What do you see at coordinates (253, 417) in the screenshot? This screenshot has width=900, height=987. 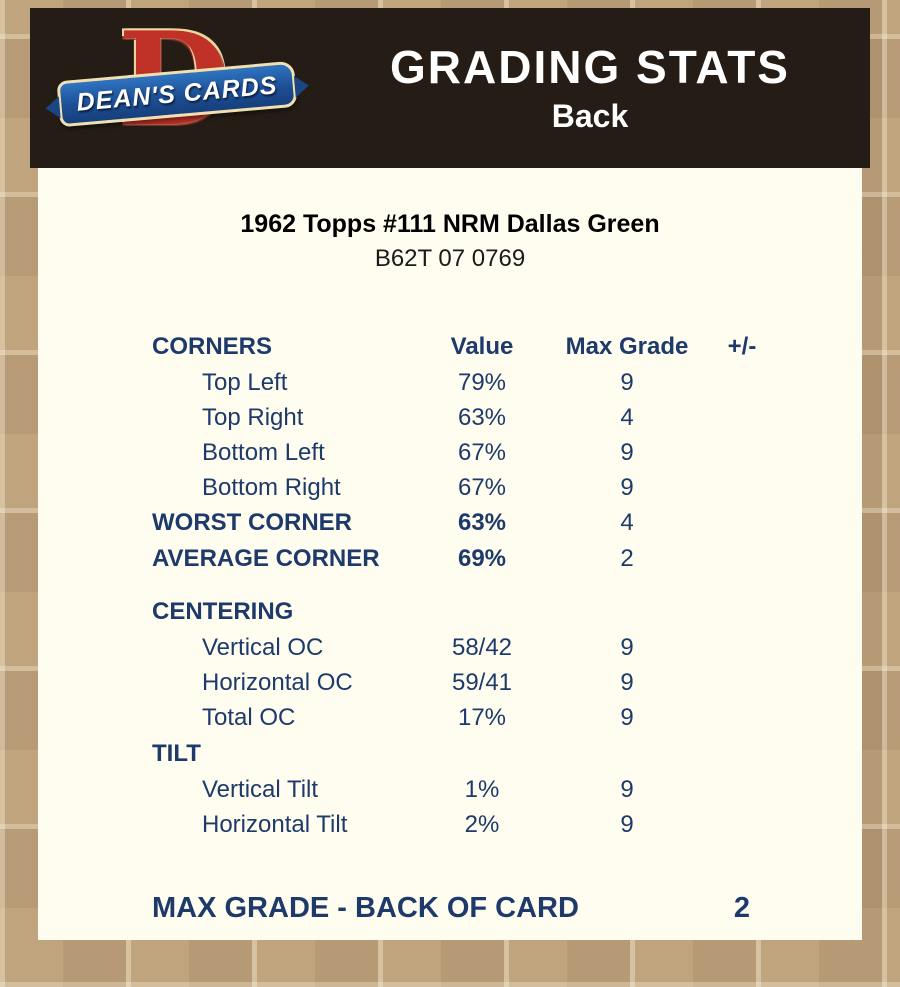 I see `row-label: Top Right` at bounding box center [253, 417].